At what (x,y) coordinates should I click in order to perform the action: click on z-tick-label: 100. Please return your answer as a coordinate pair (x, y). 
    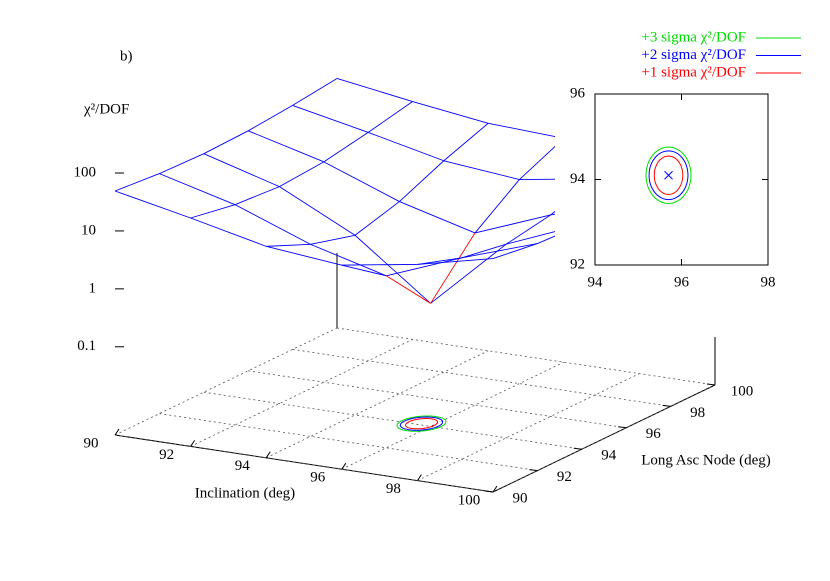
    Looking at the image, I should click on (85, 172).